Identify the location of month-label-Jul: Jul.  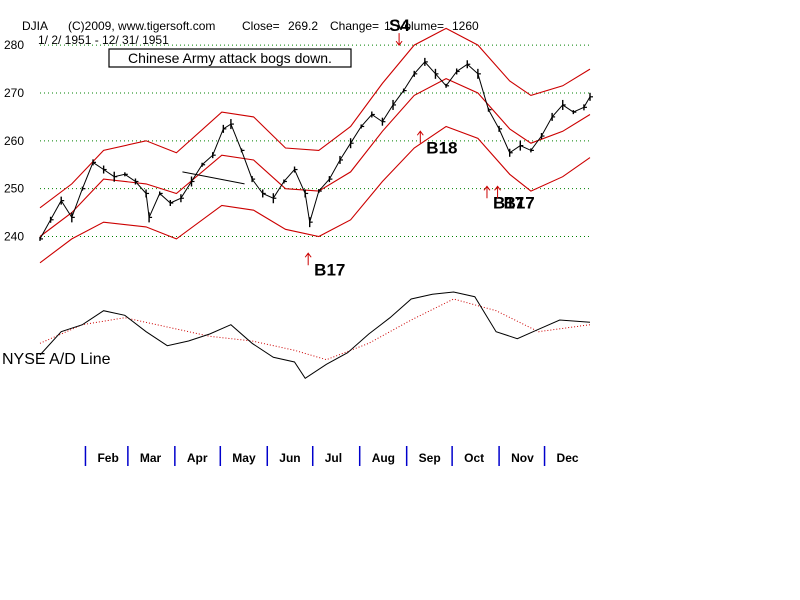
(333, 458).